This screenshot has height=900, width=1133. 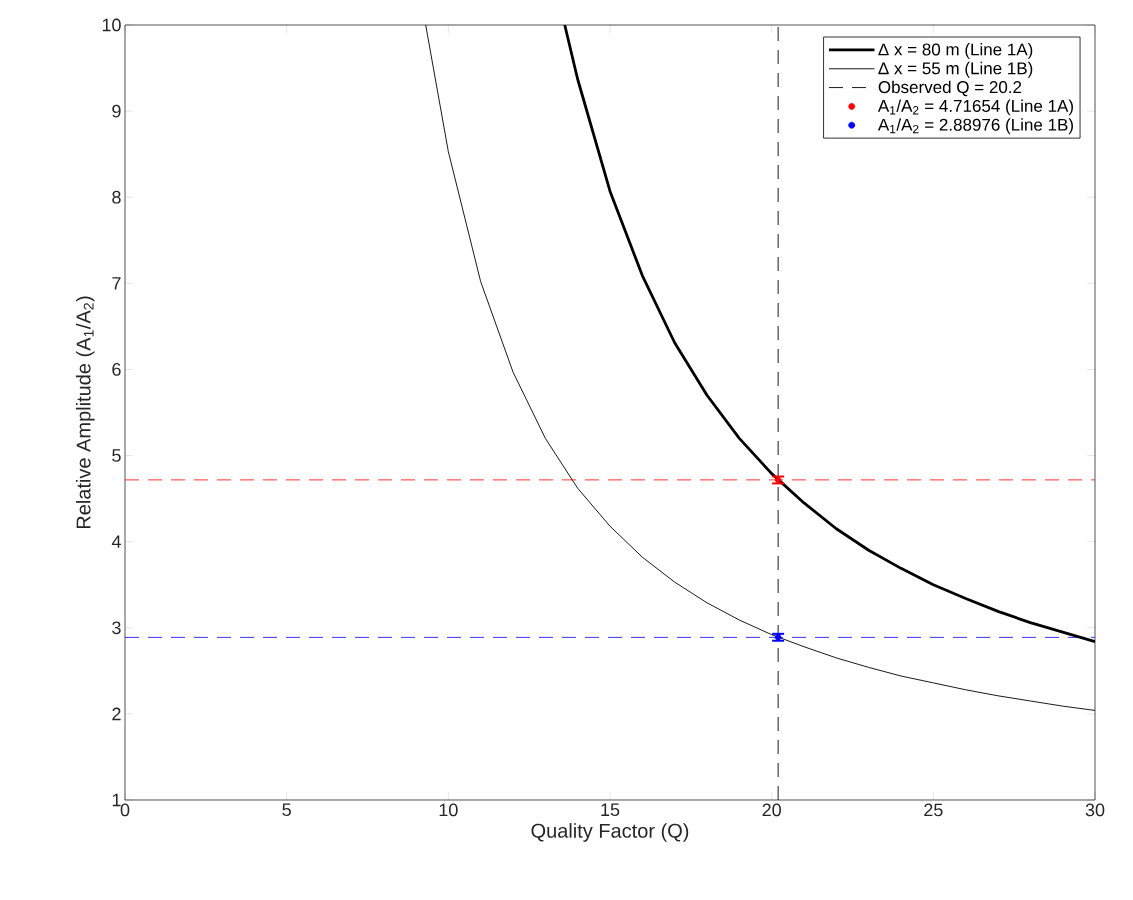 What do you see at coordinates (955, 51) in the screenshot?
I see `legend-label: Δ x = 80 m (Line 1A)` at bounding box center [955, 51].